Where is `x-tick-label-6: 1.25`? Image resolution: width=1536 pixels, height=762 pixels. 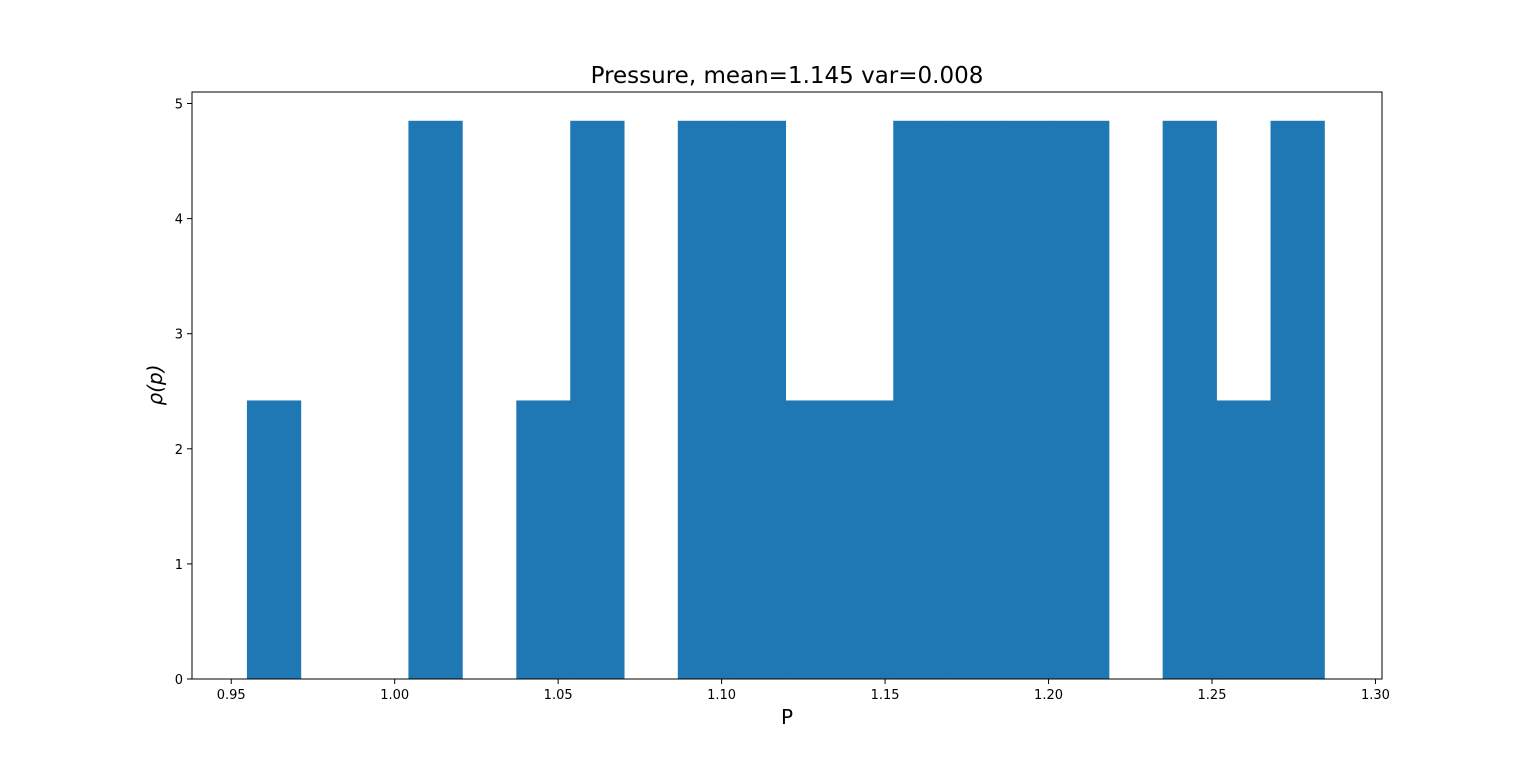
x-tick-label-6: 1.25 is located at coordinates (1212, 695).